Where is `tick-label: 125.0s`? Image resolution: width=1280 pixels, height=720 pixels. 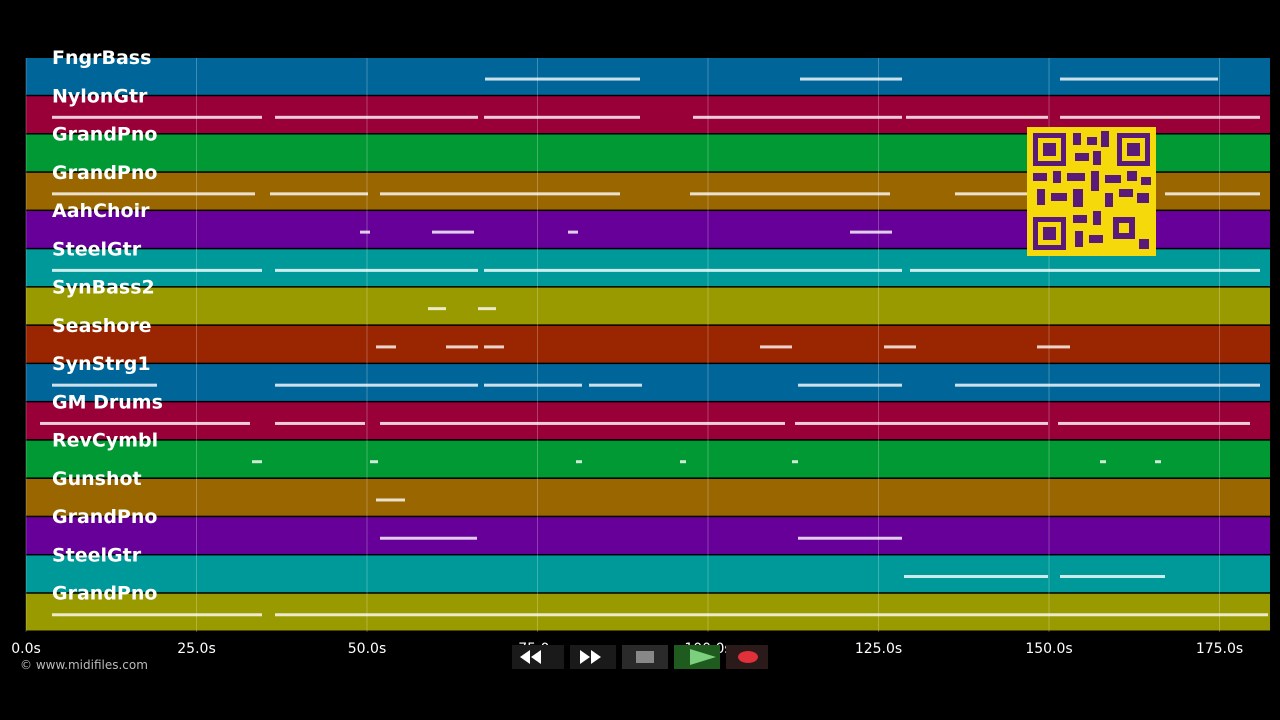 tick-label: 125.0s is located at coordinates (878, 649).